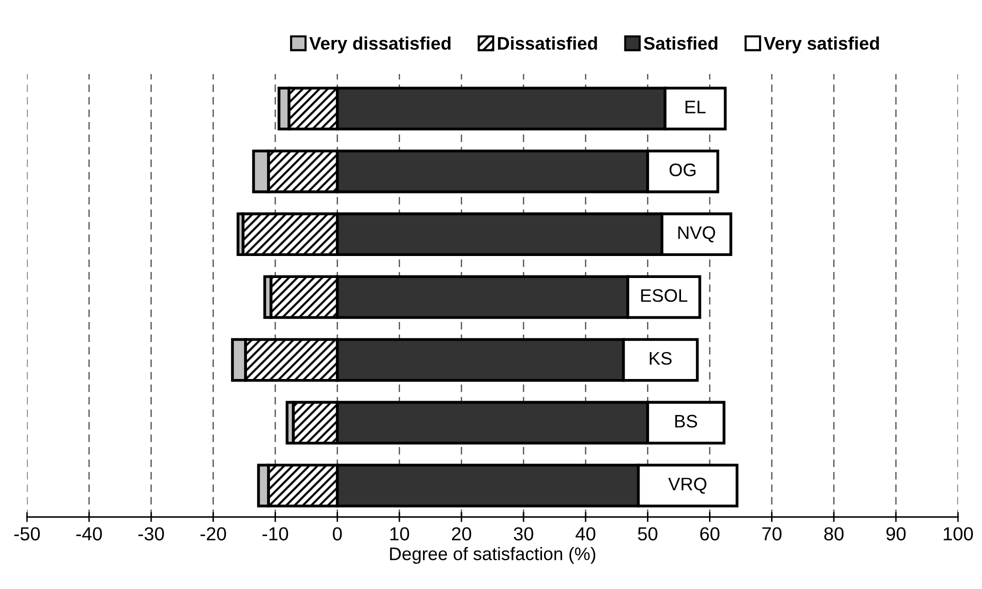 The width and height of the screenshot is (982, 589). Describe the element at coordinates (213, 533) in the screenshot. I see `x-tick-label: -20` at that location.